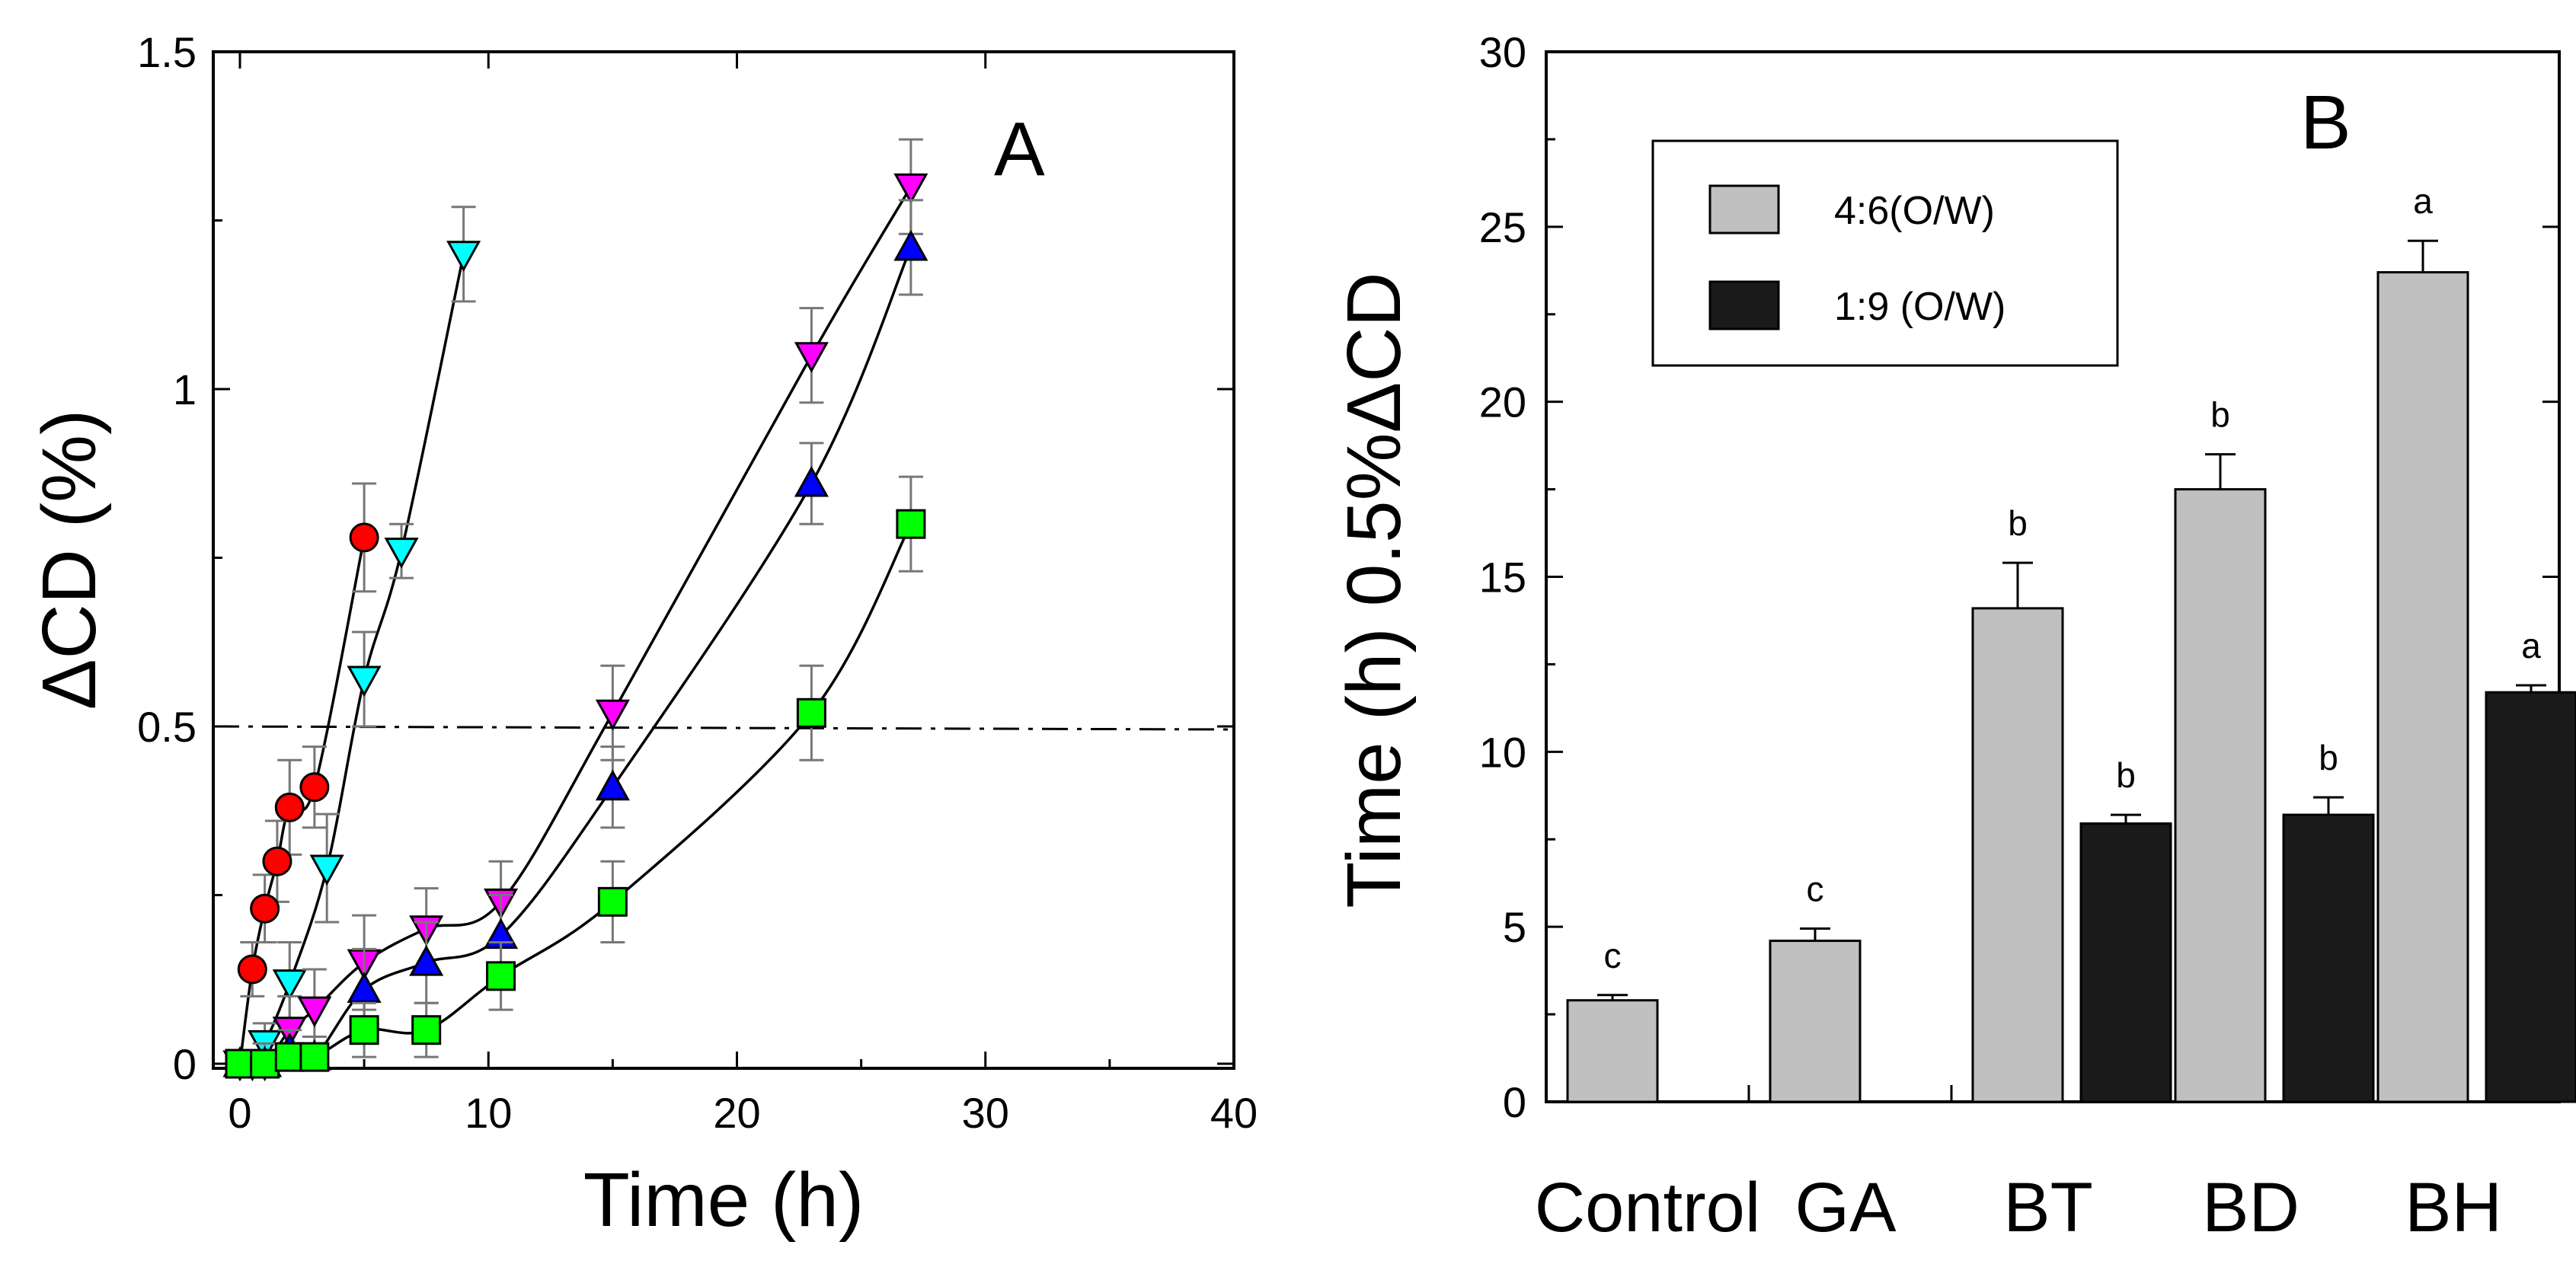  Describe the element at coordinates (1502, 227) in the screenshot. I see `y-tick-label-5: 25` at that location.